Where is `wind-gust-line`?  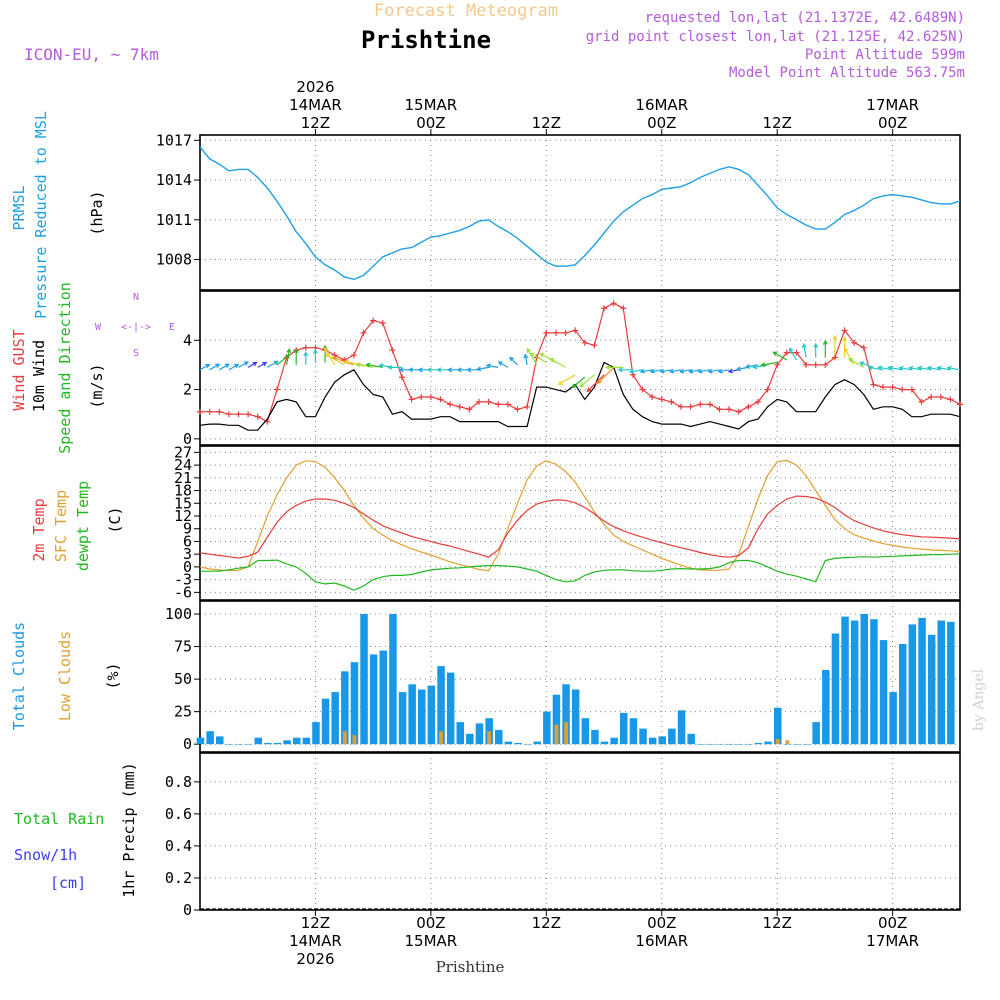
wind-gust-line is located at coordinates (580, 362).